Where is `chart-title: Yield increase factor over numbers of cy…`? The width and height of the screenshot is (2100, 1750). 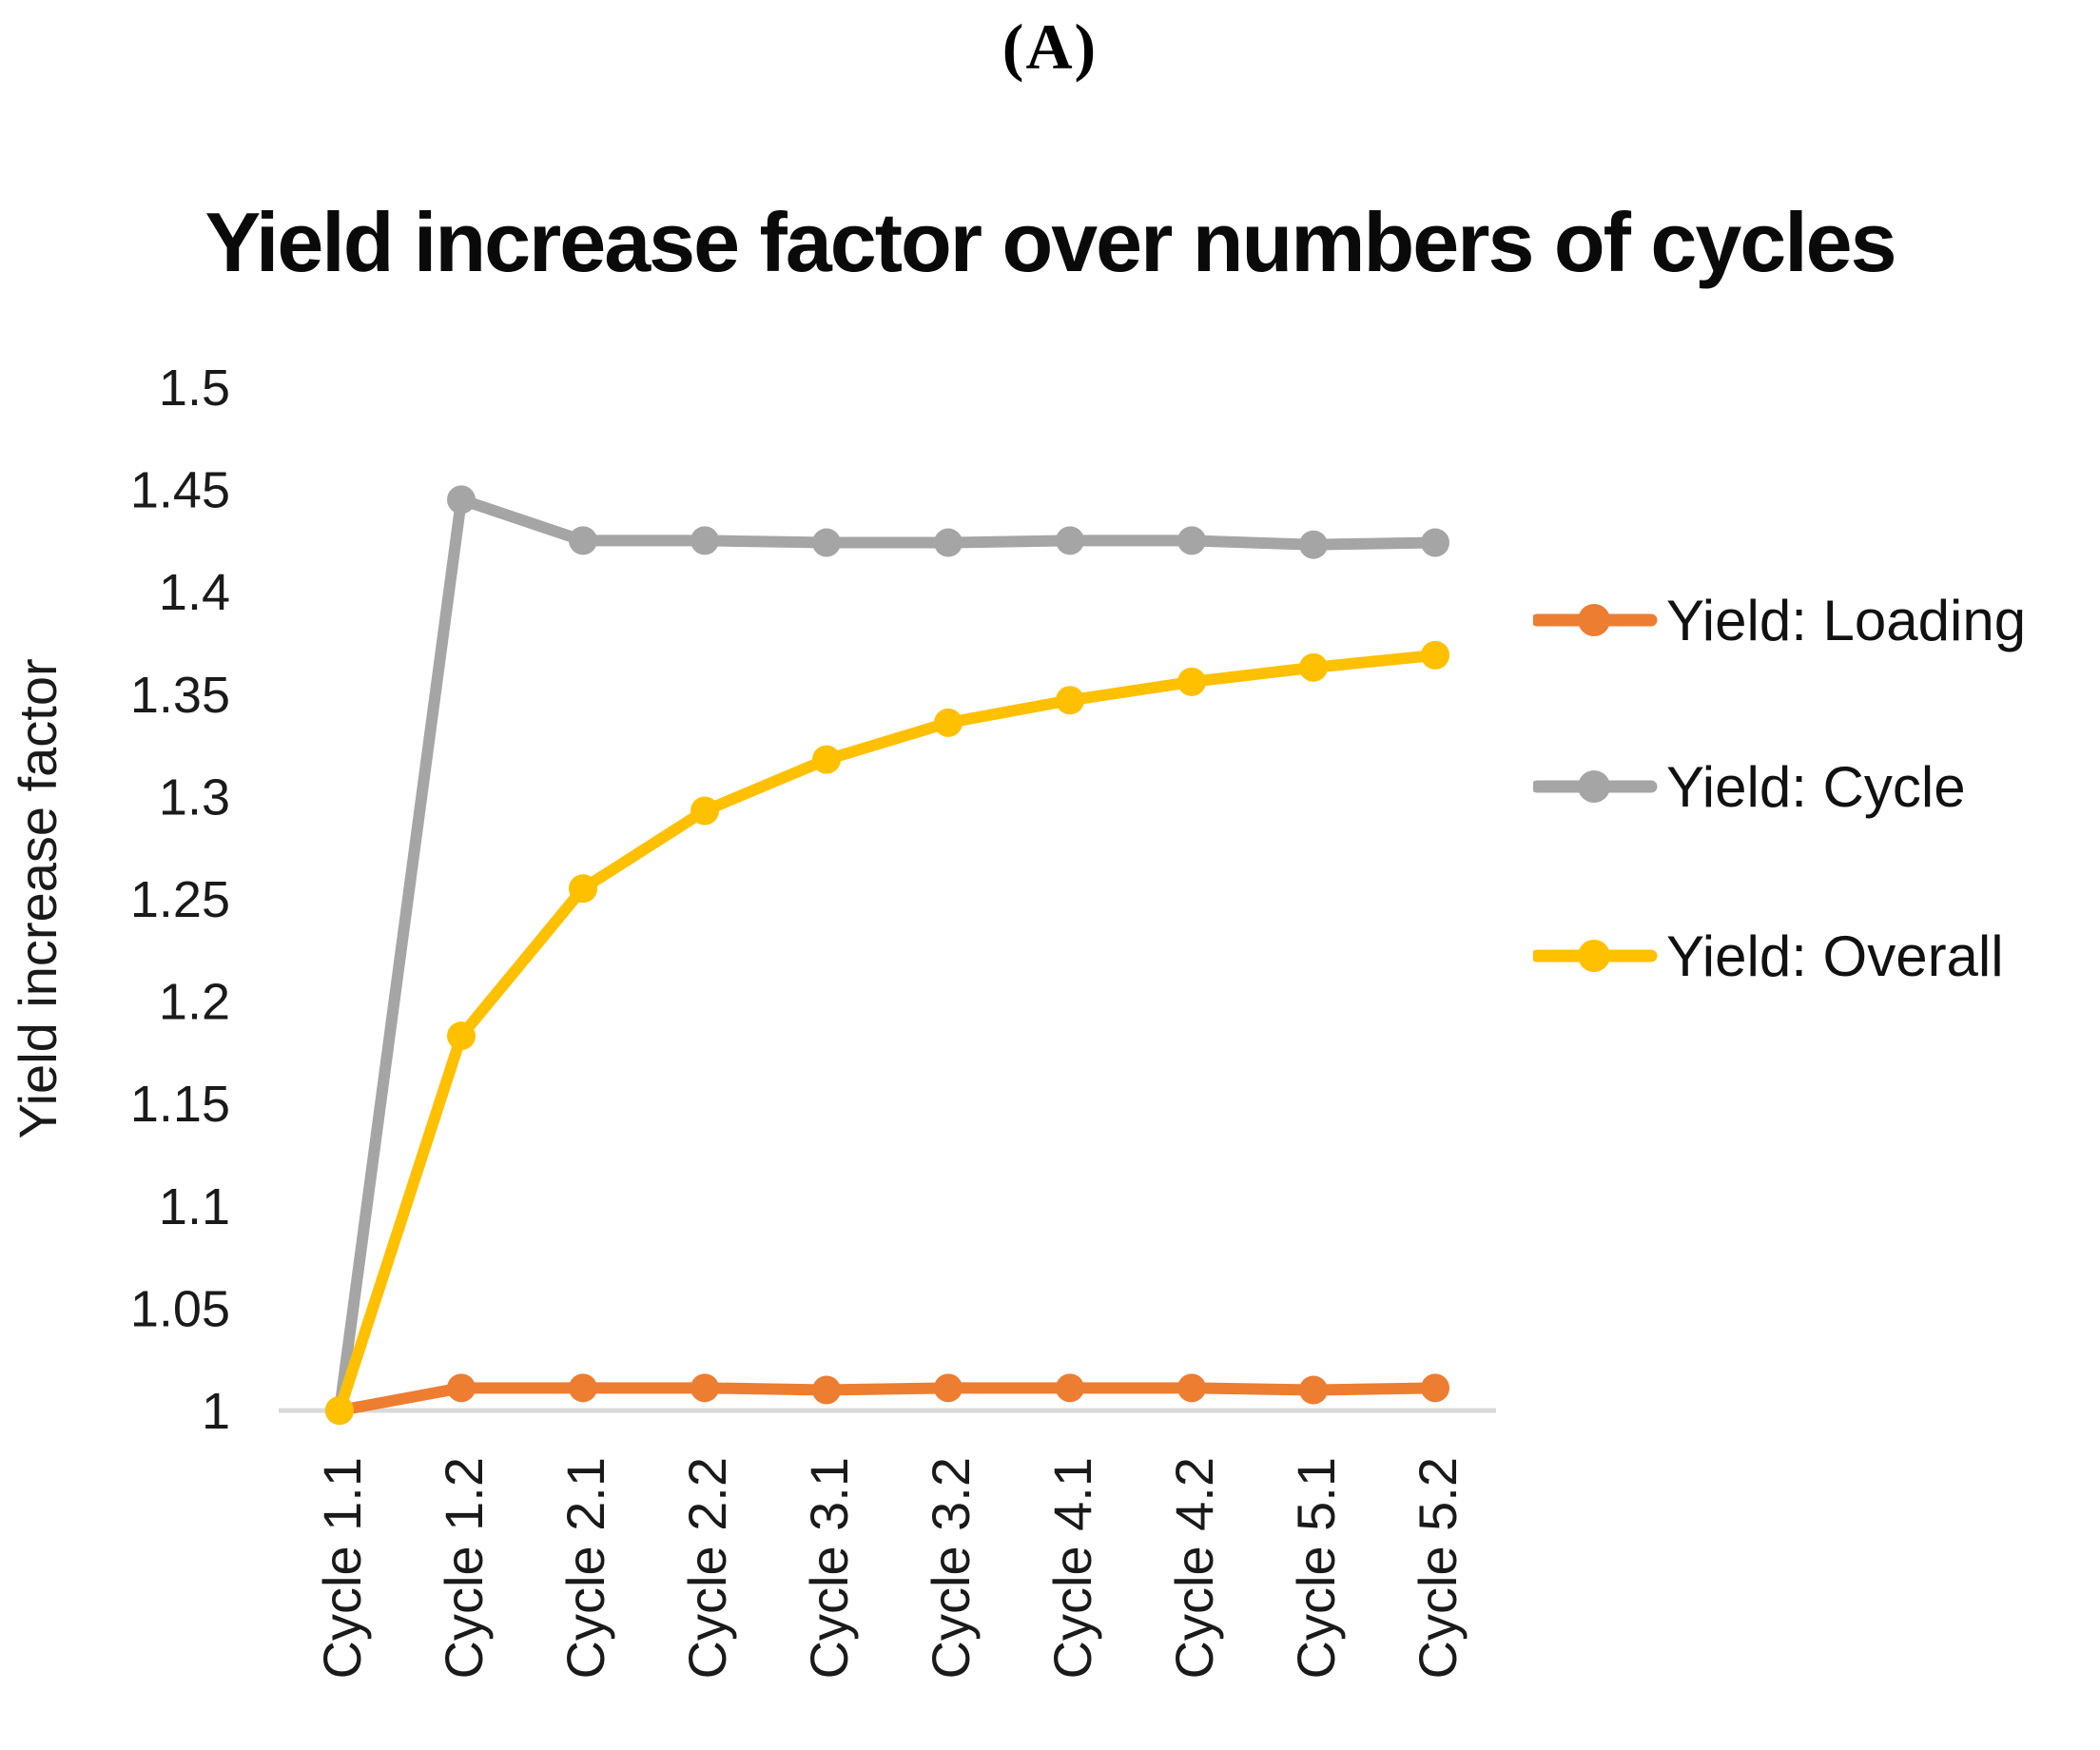
chart-title: Yield increase factor over numbers of cy… is located at coordinates (1050, 242).